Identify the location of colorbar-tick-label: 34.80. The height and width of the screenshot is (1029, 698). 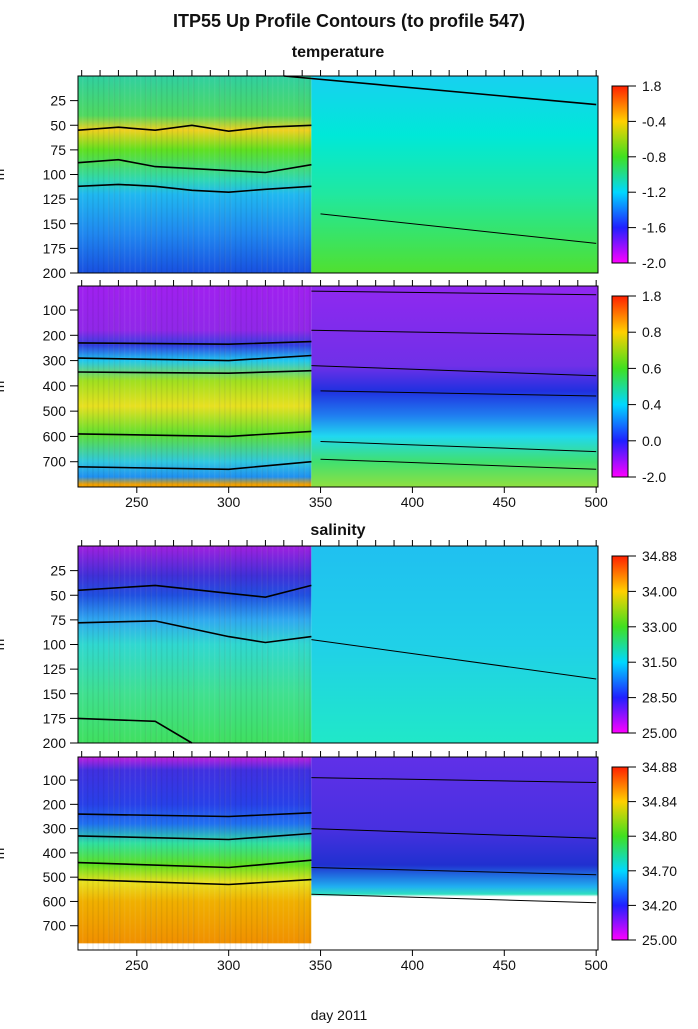
(659, 836).